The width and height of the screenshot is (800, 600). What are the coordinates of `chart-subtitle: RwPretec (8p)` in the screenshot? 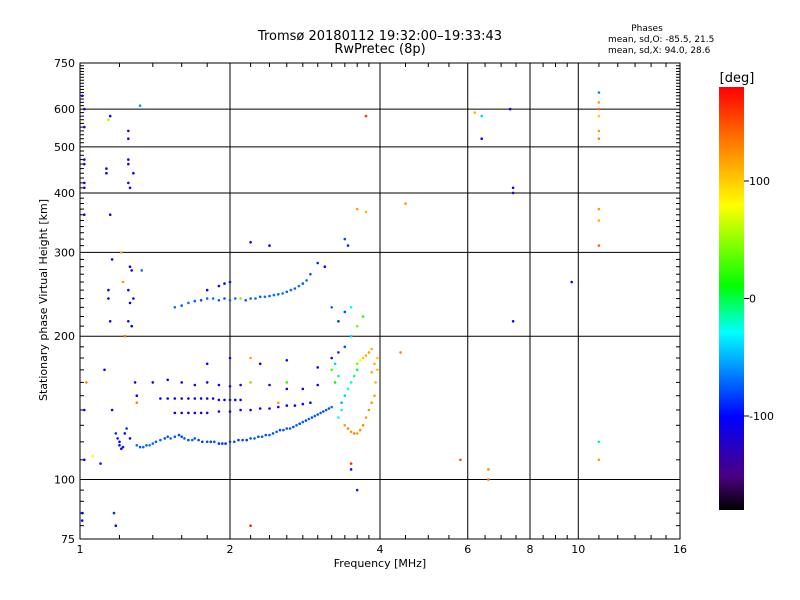 It's located at (379, 49).